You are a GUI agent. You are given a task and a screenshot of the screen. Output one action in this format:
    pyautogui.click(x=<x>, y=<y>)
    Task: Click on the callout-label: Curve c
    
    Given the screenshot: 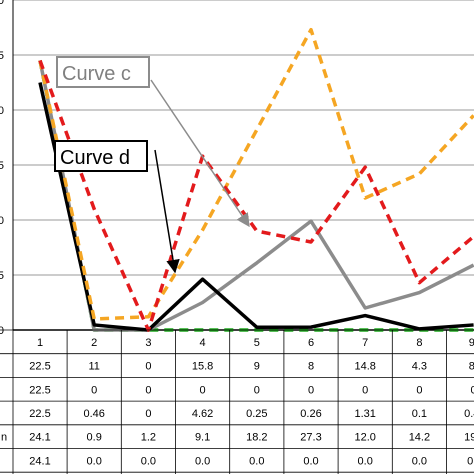 What is the action you would take?
    pyautogui.click(x=96, y=74)
    